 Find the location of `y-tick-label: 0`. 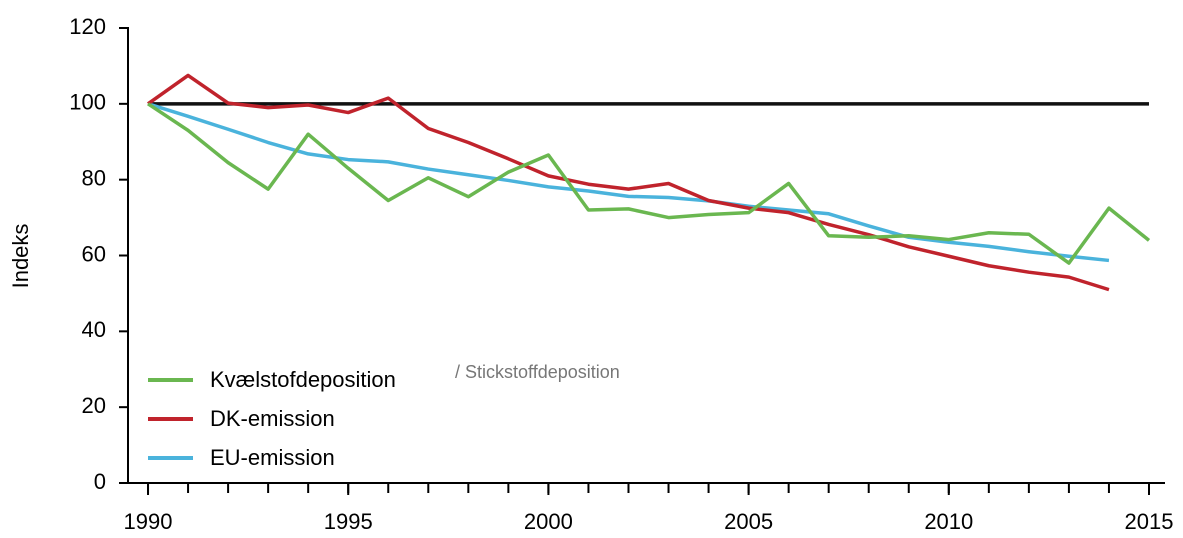

y-tick-label: 0 is located at coordinates (100, 481).